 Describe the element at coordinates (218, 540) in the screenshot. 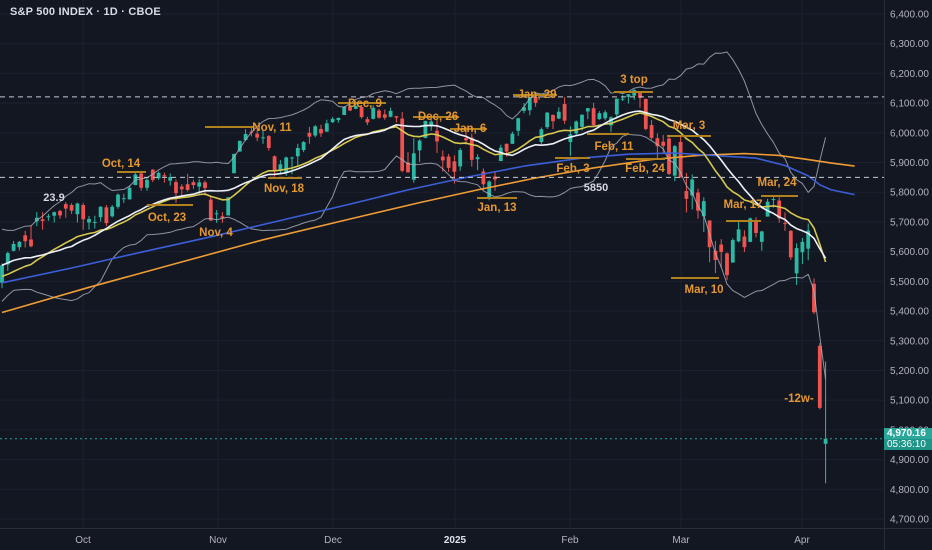

I see `time-axis-label: Nov` at that location.